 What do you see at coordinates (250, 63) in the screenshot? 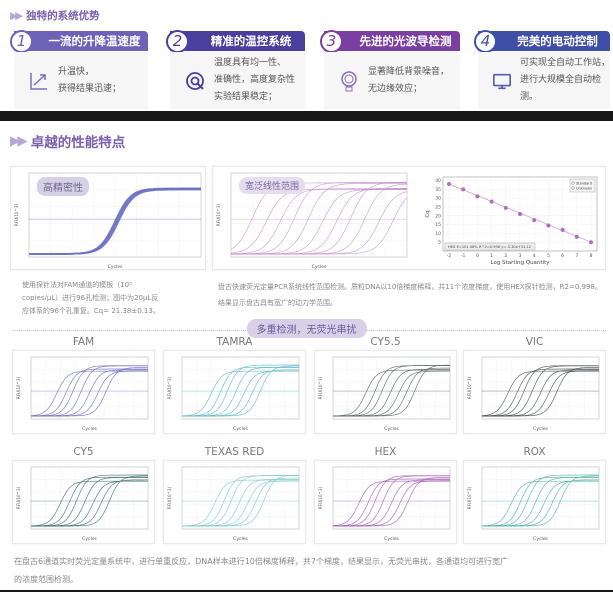
I see `feature-text-line: 温度具有均一性、` at bounding box center [250, 63].